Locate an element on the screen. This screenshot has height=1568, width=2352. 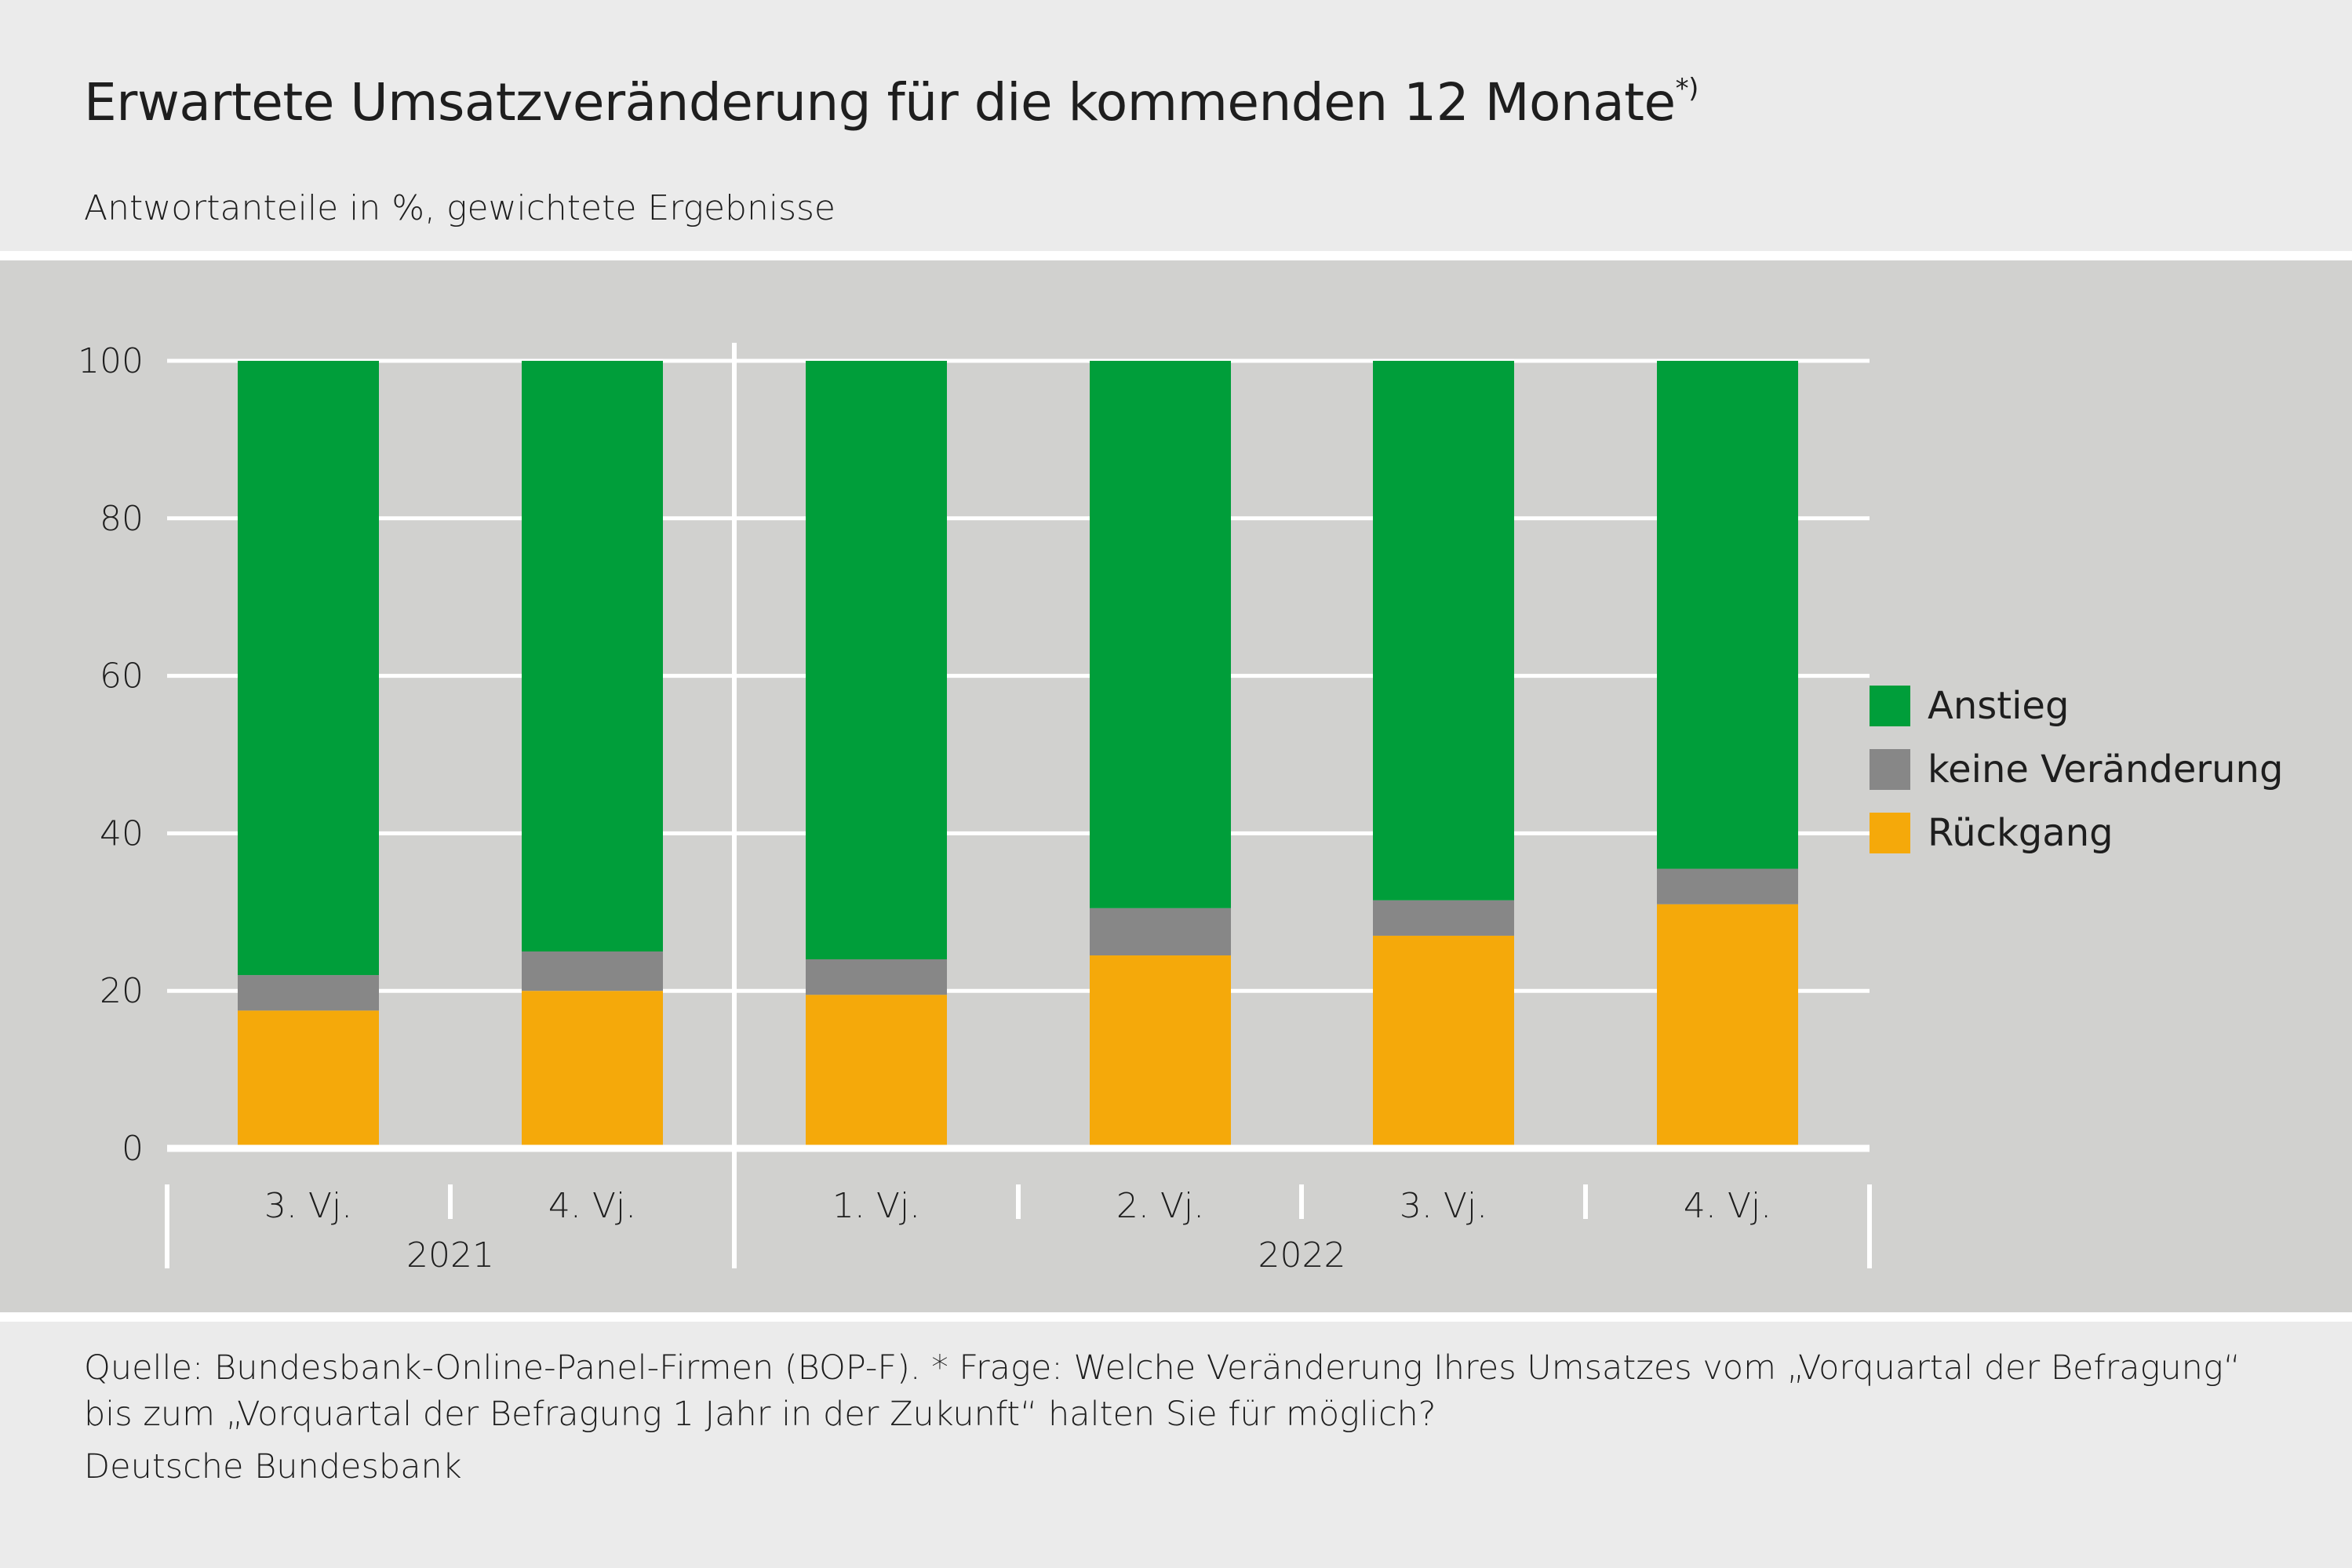
y-tick-label: 100 is located at coordinates (111, 361).